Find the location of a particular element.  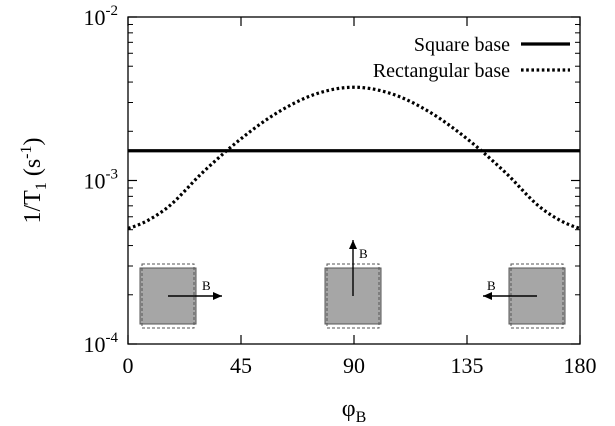

y-tick-label-exp: -4 is located at coordinates (112, 338).